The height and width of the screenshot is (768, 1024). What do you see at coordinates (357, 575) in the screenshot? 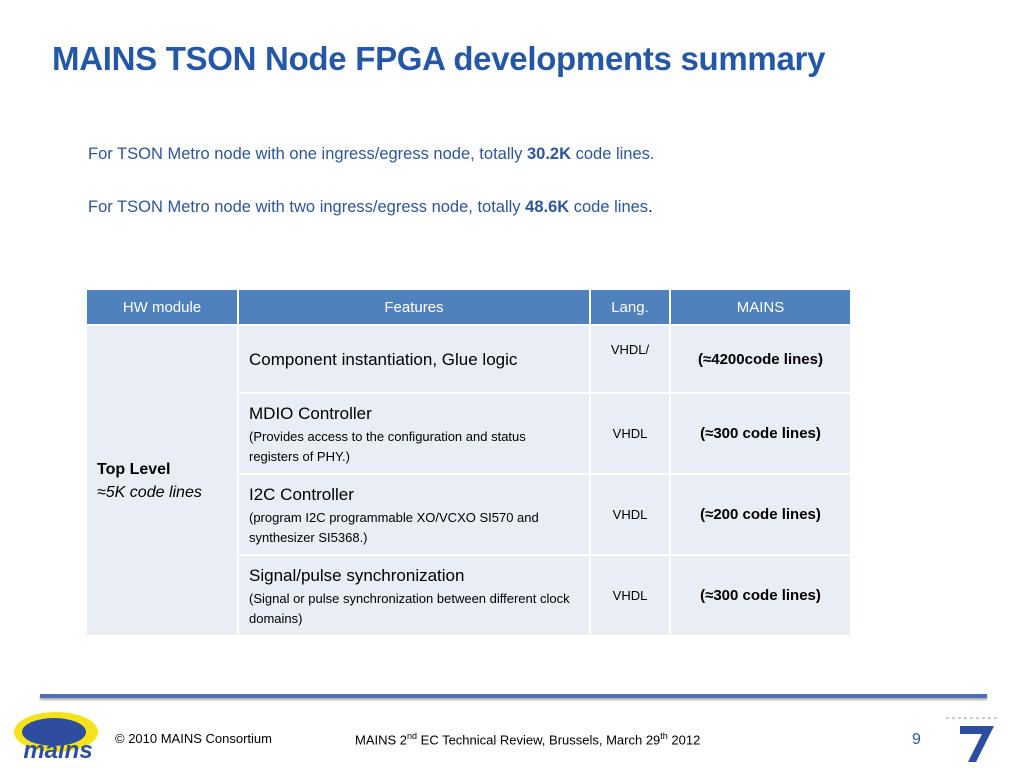
I see `text: Signal/pulse synchronization` at bounding box center [357, 575].